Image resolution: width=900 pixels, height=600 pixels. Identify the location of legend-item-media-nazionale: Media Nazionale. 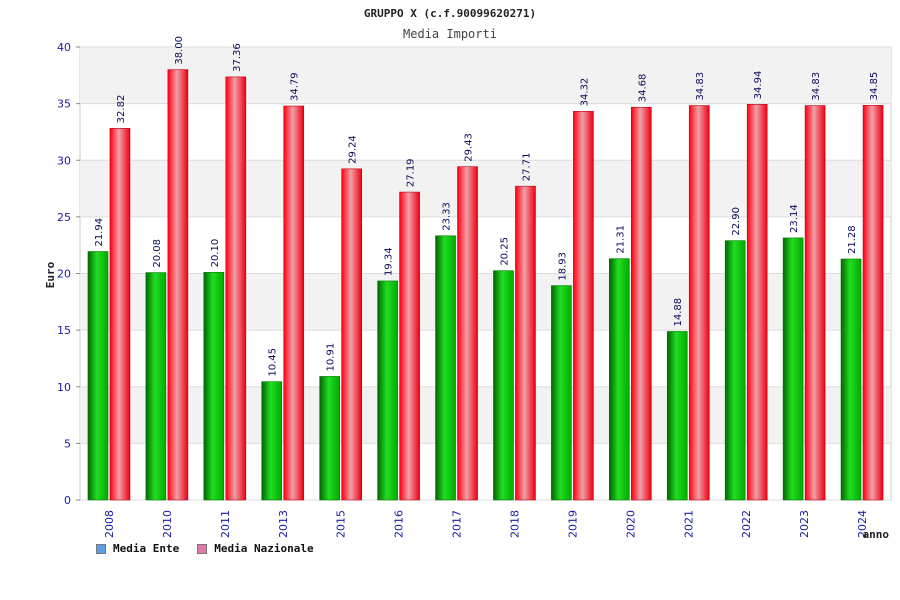
(255, 548).